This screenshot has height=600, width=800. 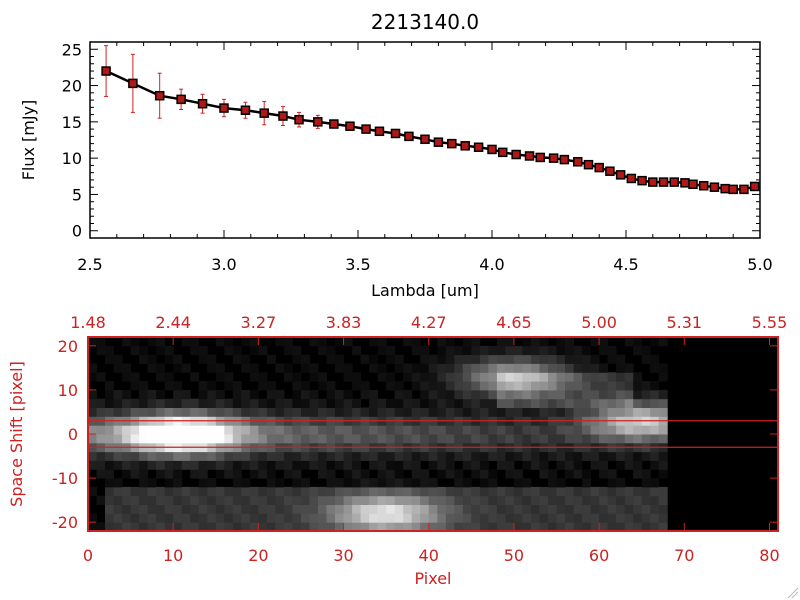 What do you see at coordinates (684, 322) in the screenshot?
I see `wavelength-tick-label: 5.31` at bounding box center [684, 322].